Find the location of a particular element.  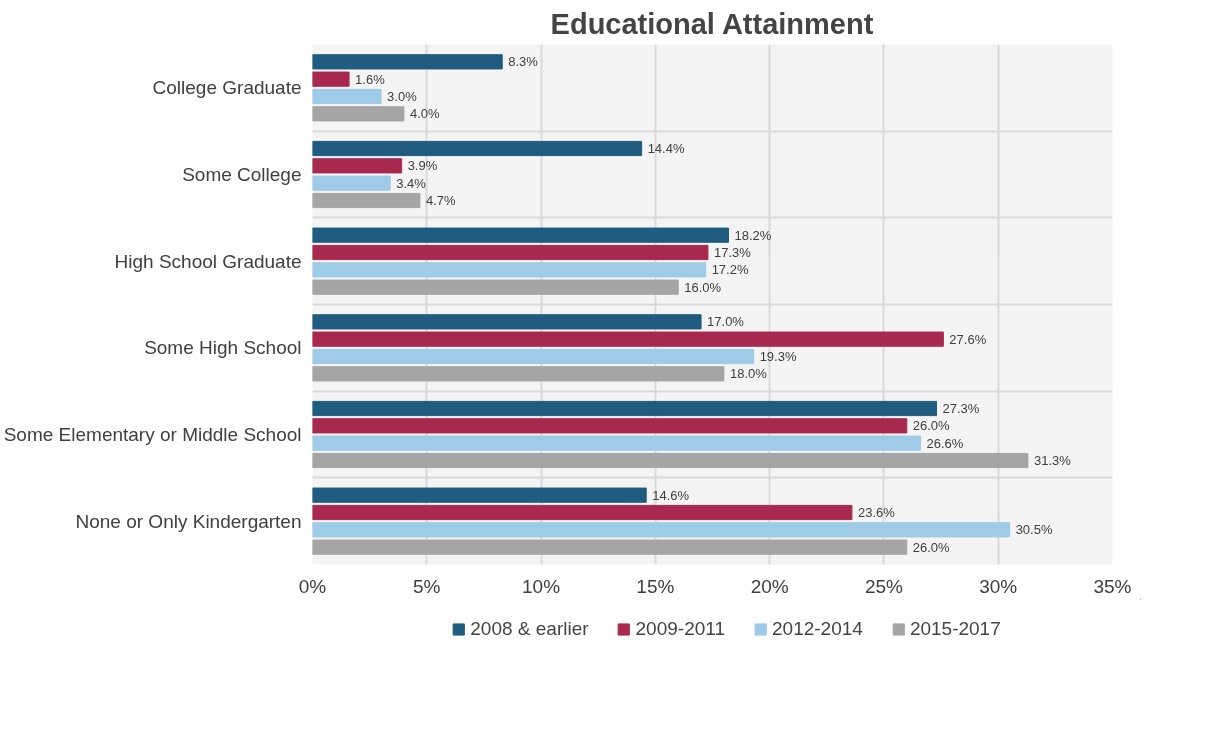

data-label: 17.0% is located at coordinates (726, 322).